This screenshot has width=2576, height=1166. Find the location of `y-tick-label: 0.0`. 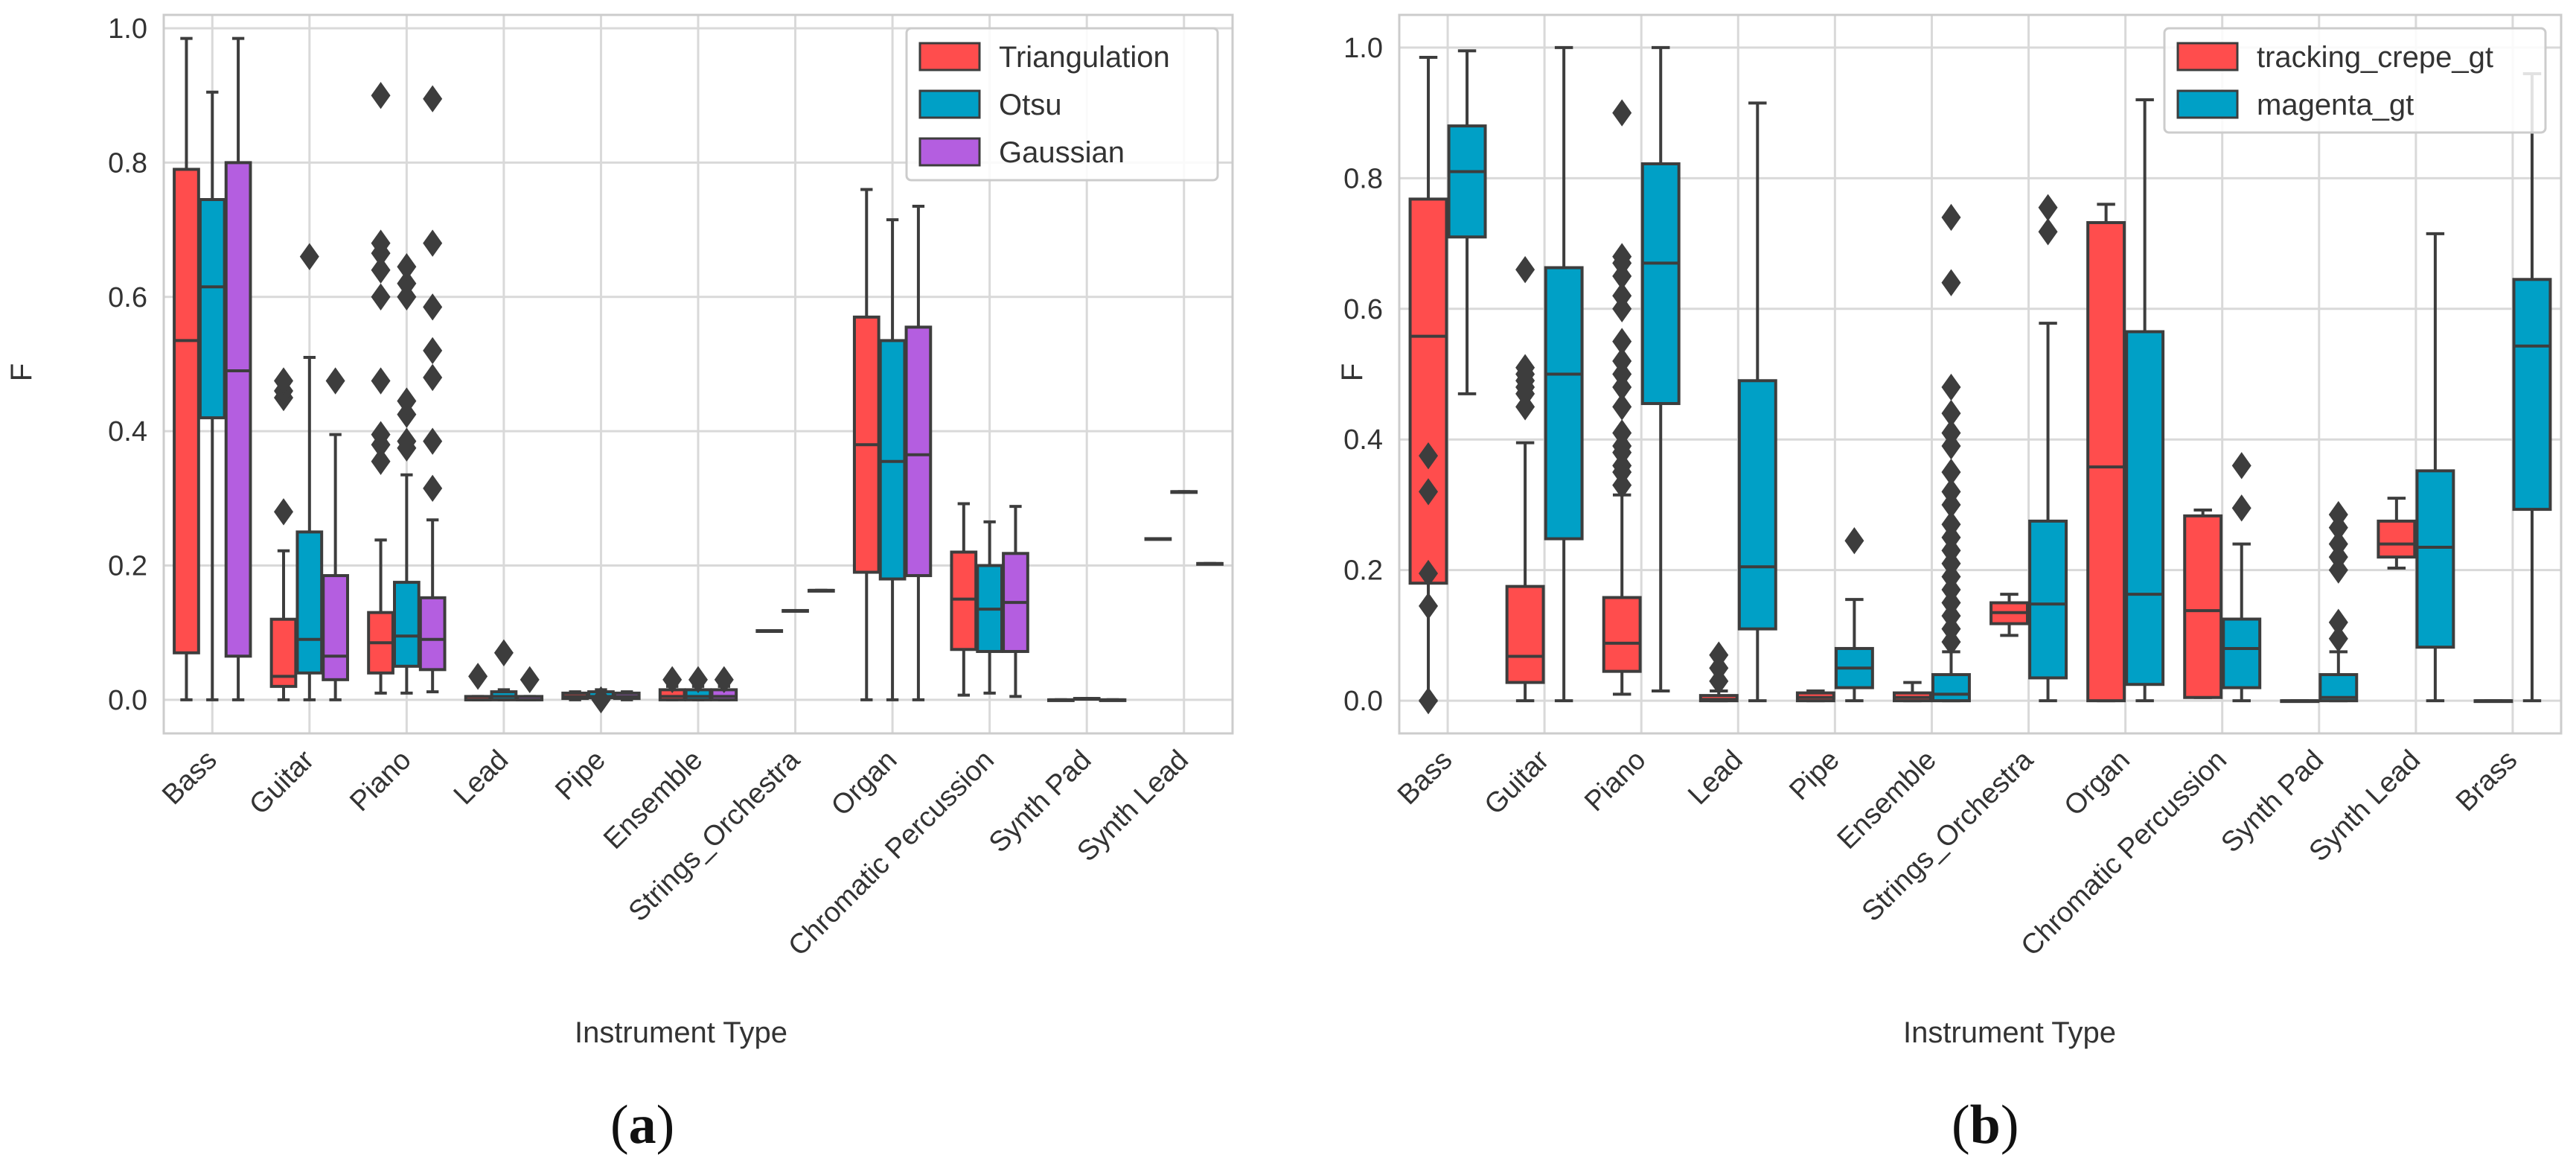

y-tick-label: 0.0 is located at coordinates (1363, 701).